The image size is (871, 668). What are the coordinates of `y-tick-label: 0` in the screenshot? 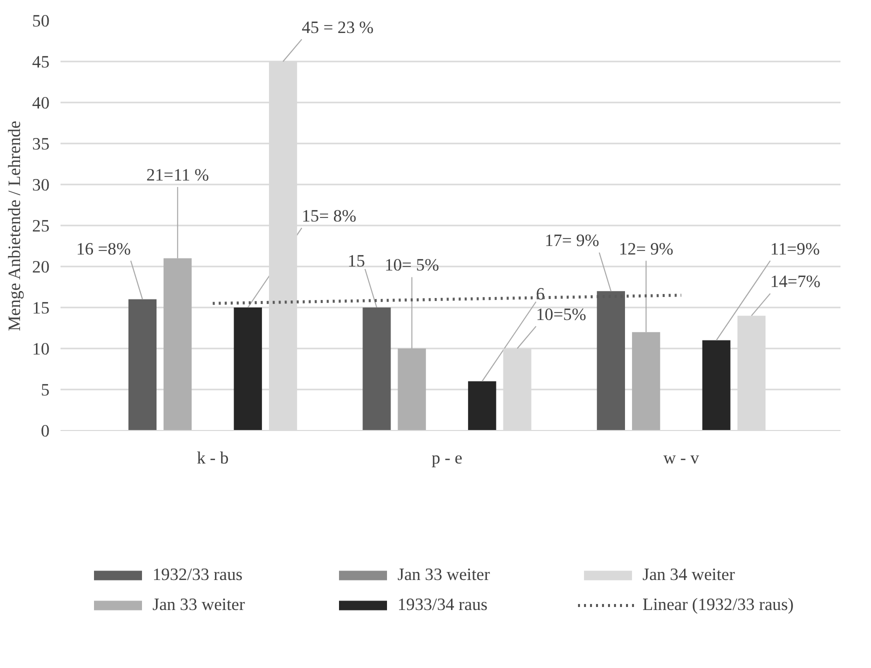 It's located at (45, 431).